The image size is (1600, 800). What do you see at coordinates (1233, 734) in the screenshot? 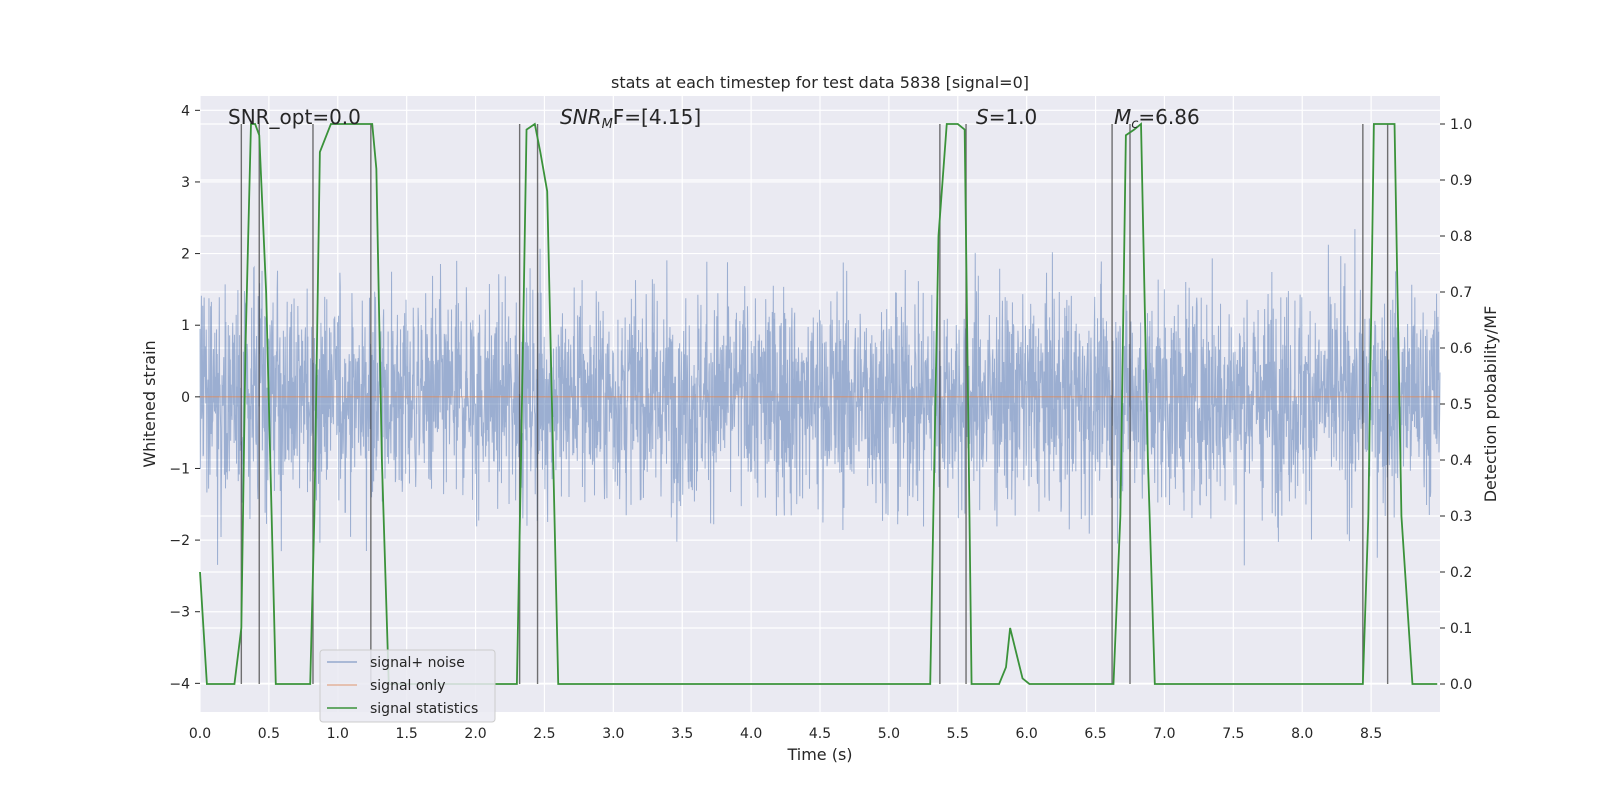
I see `x-tick-15: 7.5` at bounding box center [1233, 734].